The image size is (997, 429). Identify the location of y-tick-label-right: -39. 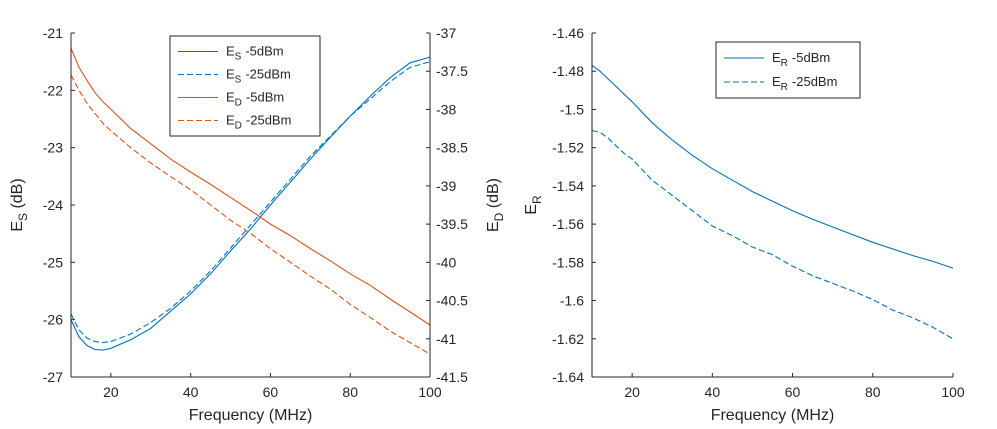
(446, 186).